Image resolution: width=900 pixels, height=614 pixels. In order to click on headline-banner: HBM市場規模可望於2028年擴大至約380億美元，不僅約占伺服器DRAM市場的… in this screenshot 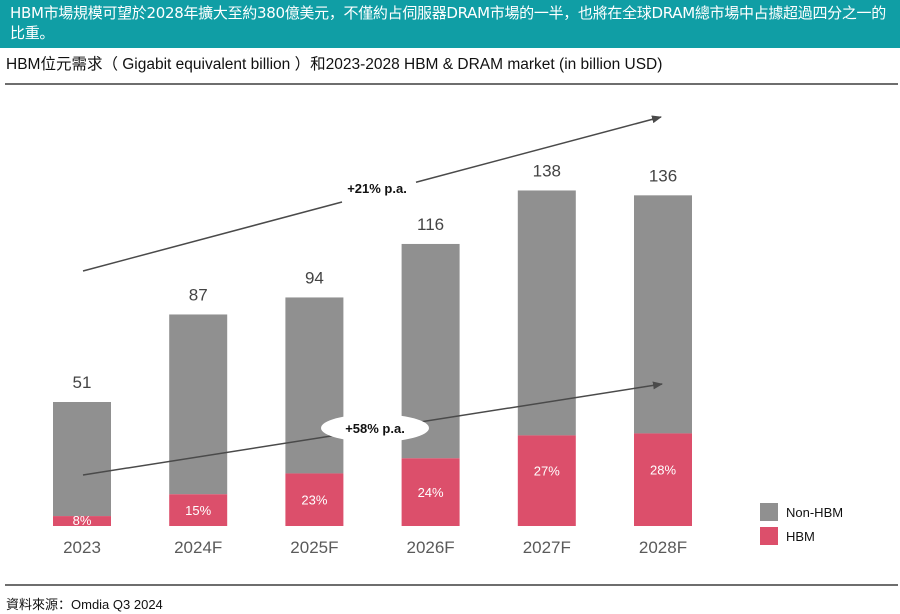, I will do `click(450, 24)`.